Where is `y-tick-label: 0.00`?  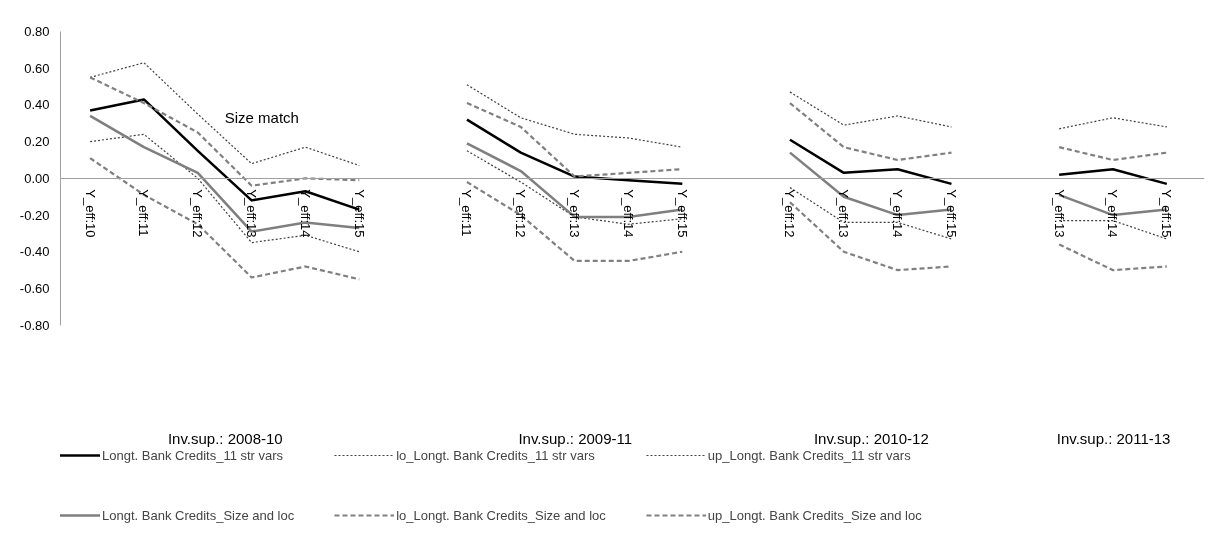
y-tick-label: 0.00 is located at coordinates (37, 178).